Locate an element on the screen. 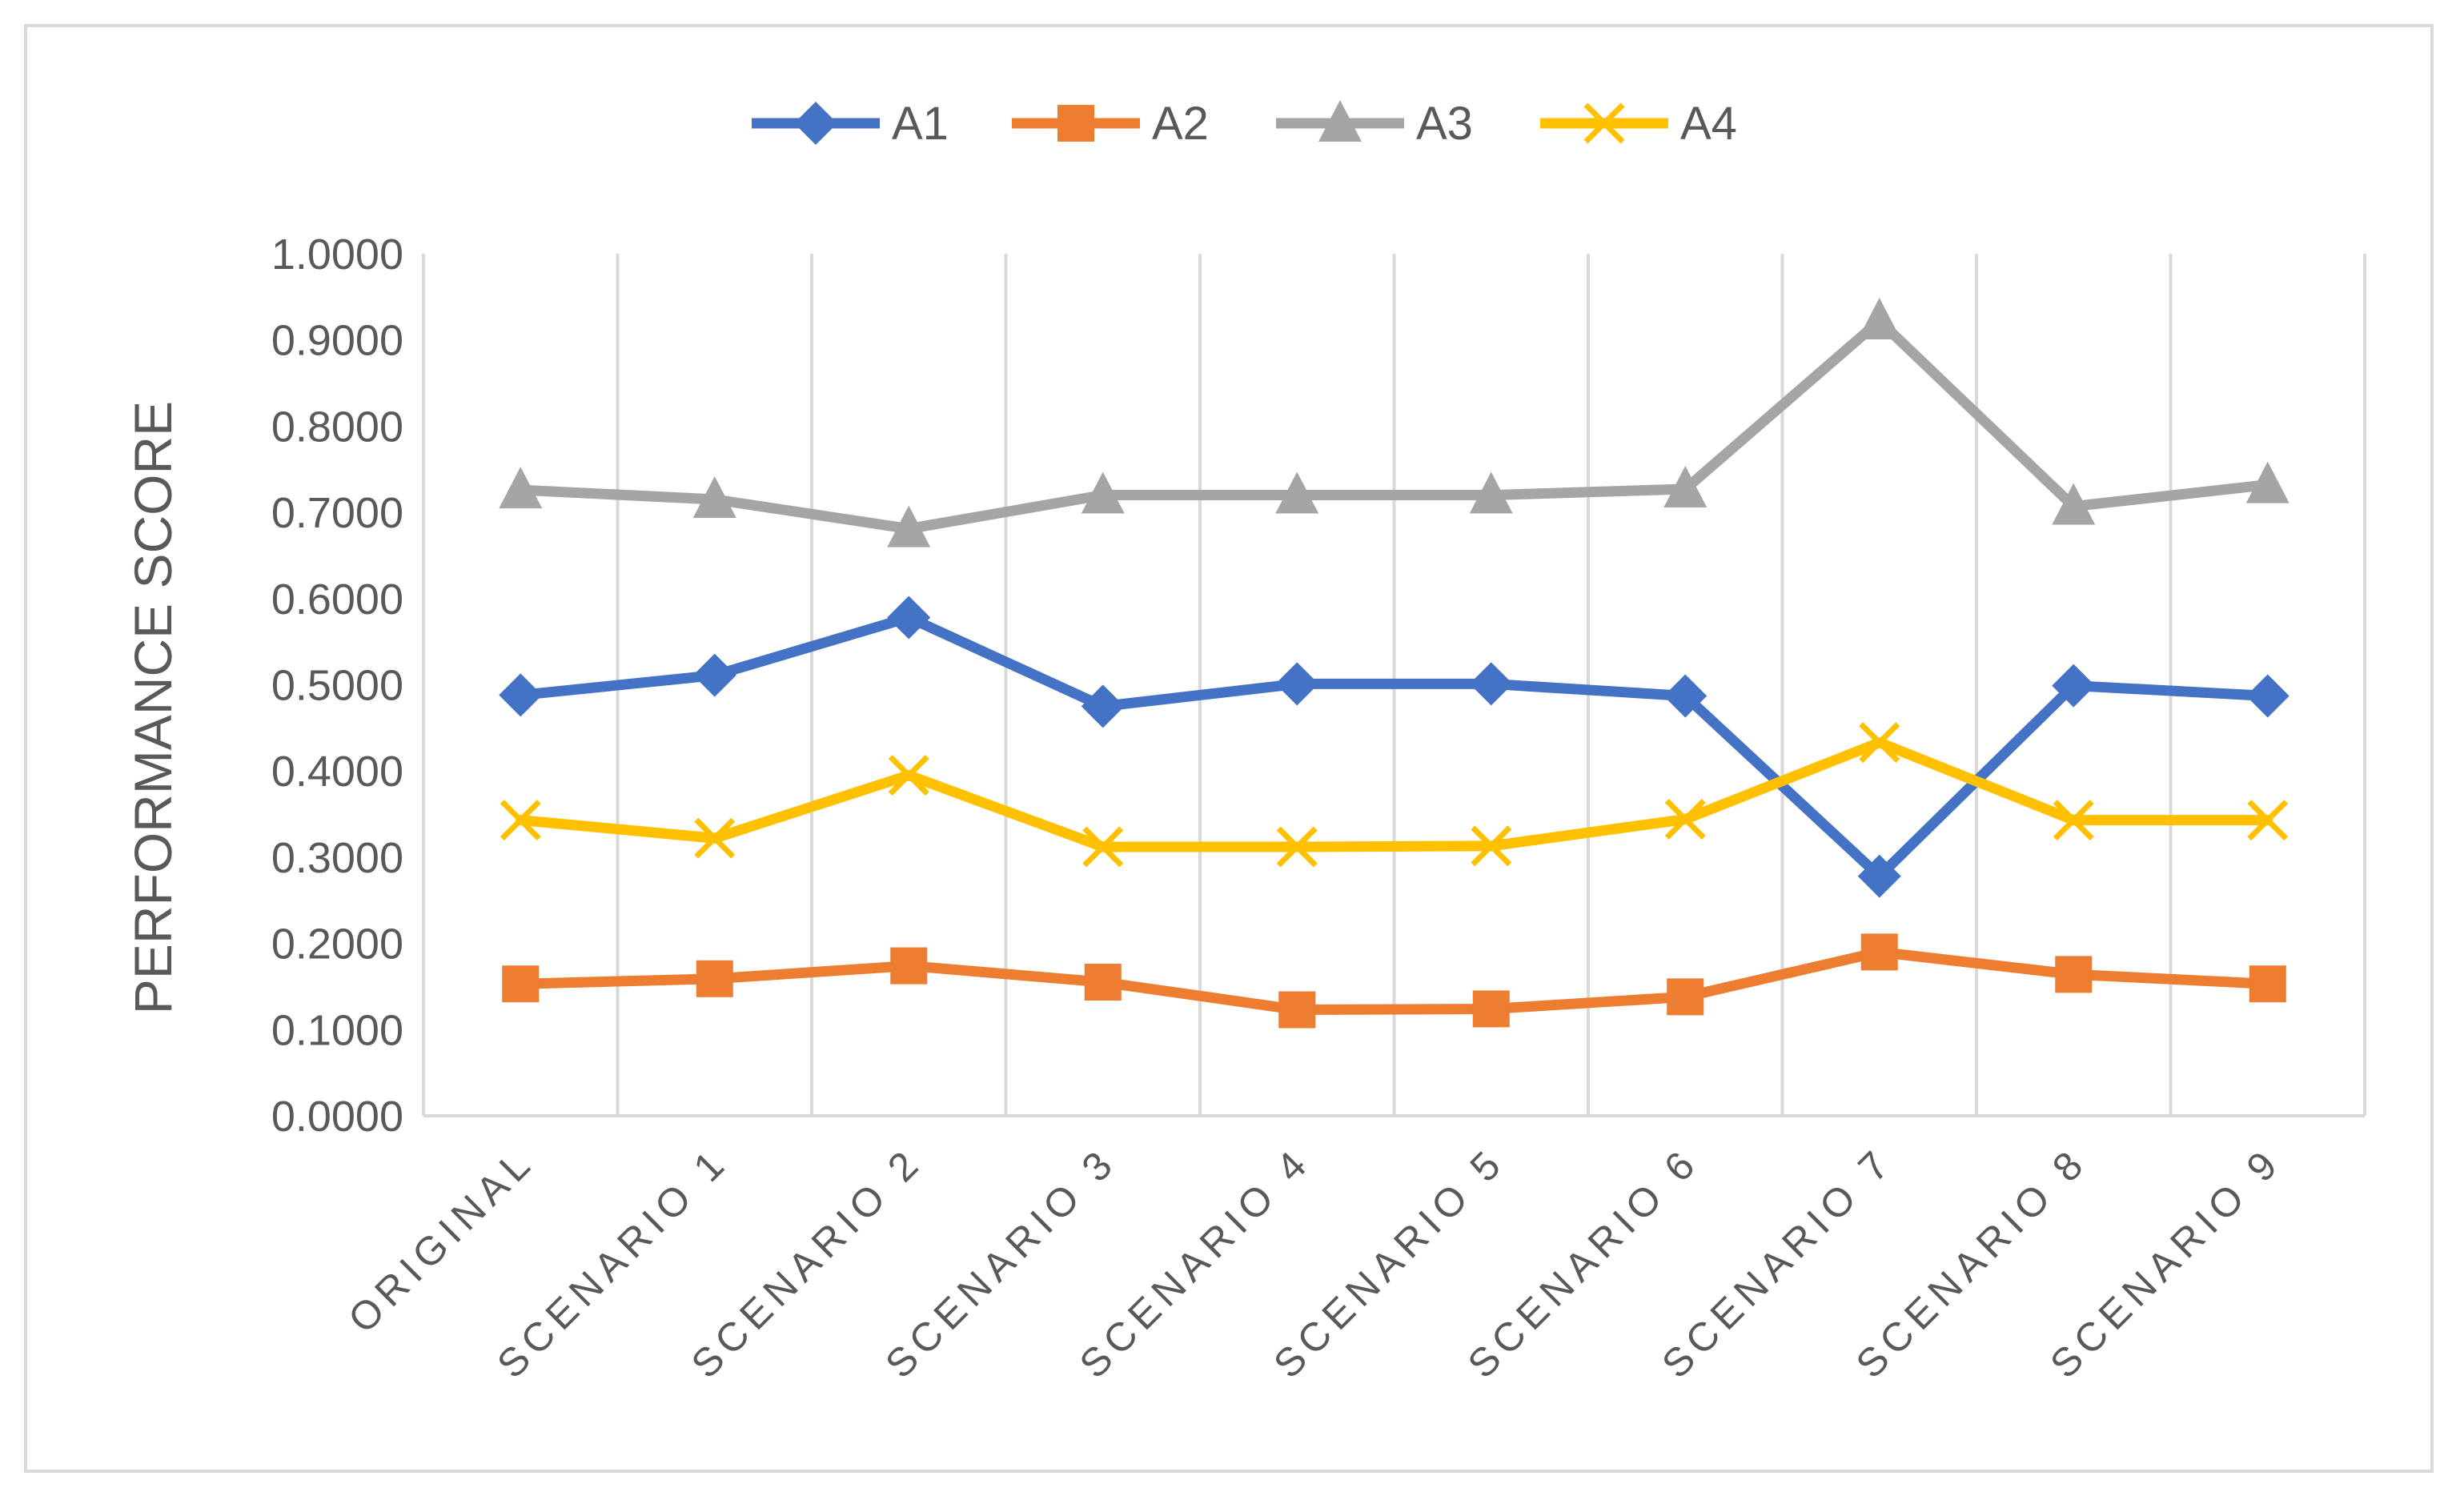 This screenshot has width=2464, height=1500. y-tick-label: 0.8000 is located at coordinates (337, 427).